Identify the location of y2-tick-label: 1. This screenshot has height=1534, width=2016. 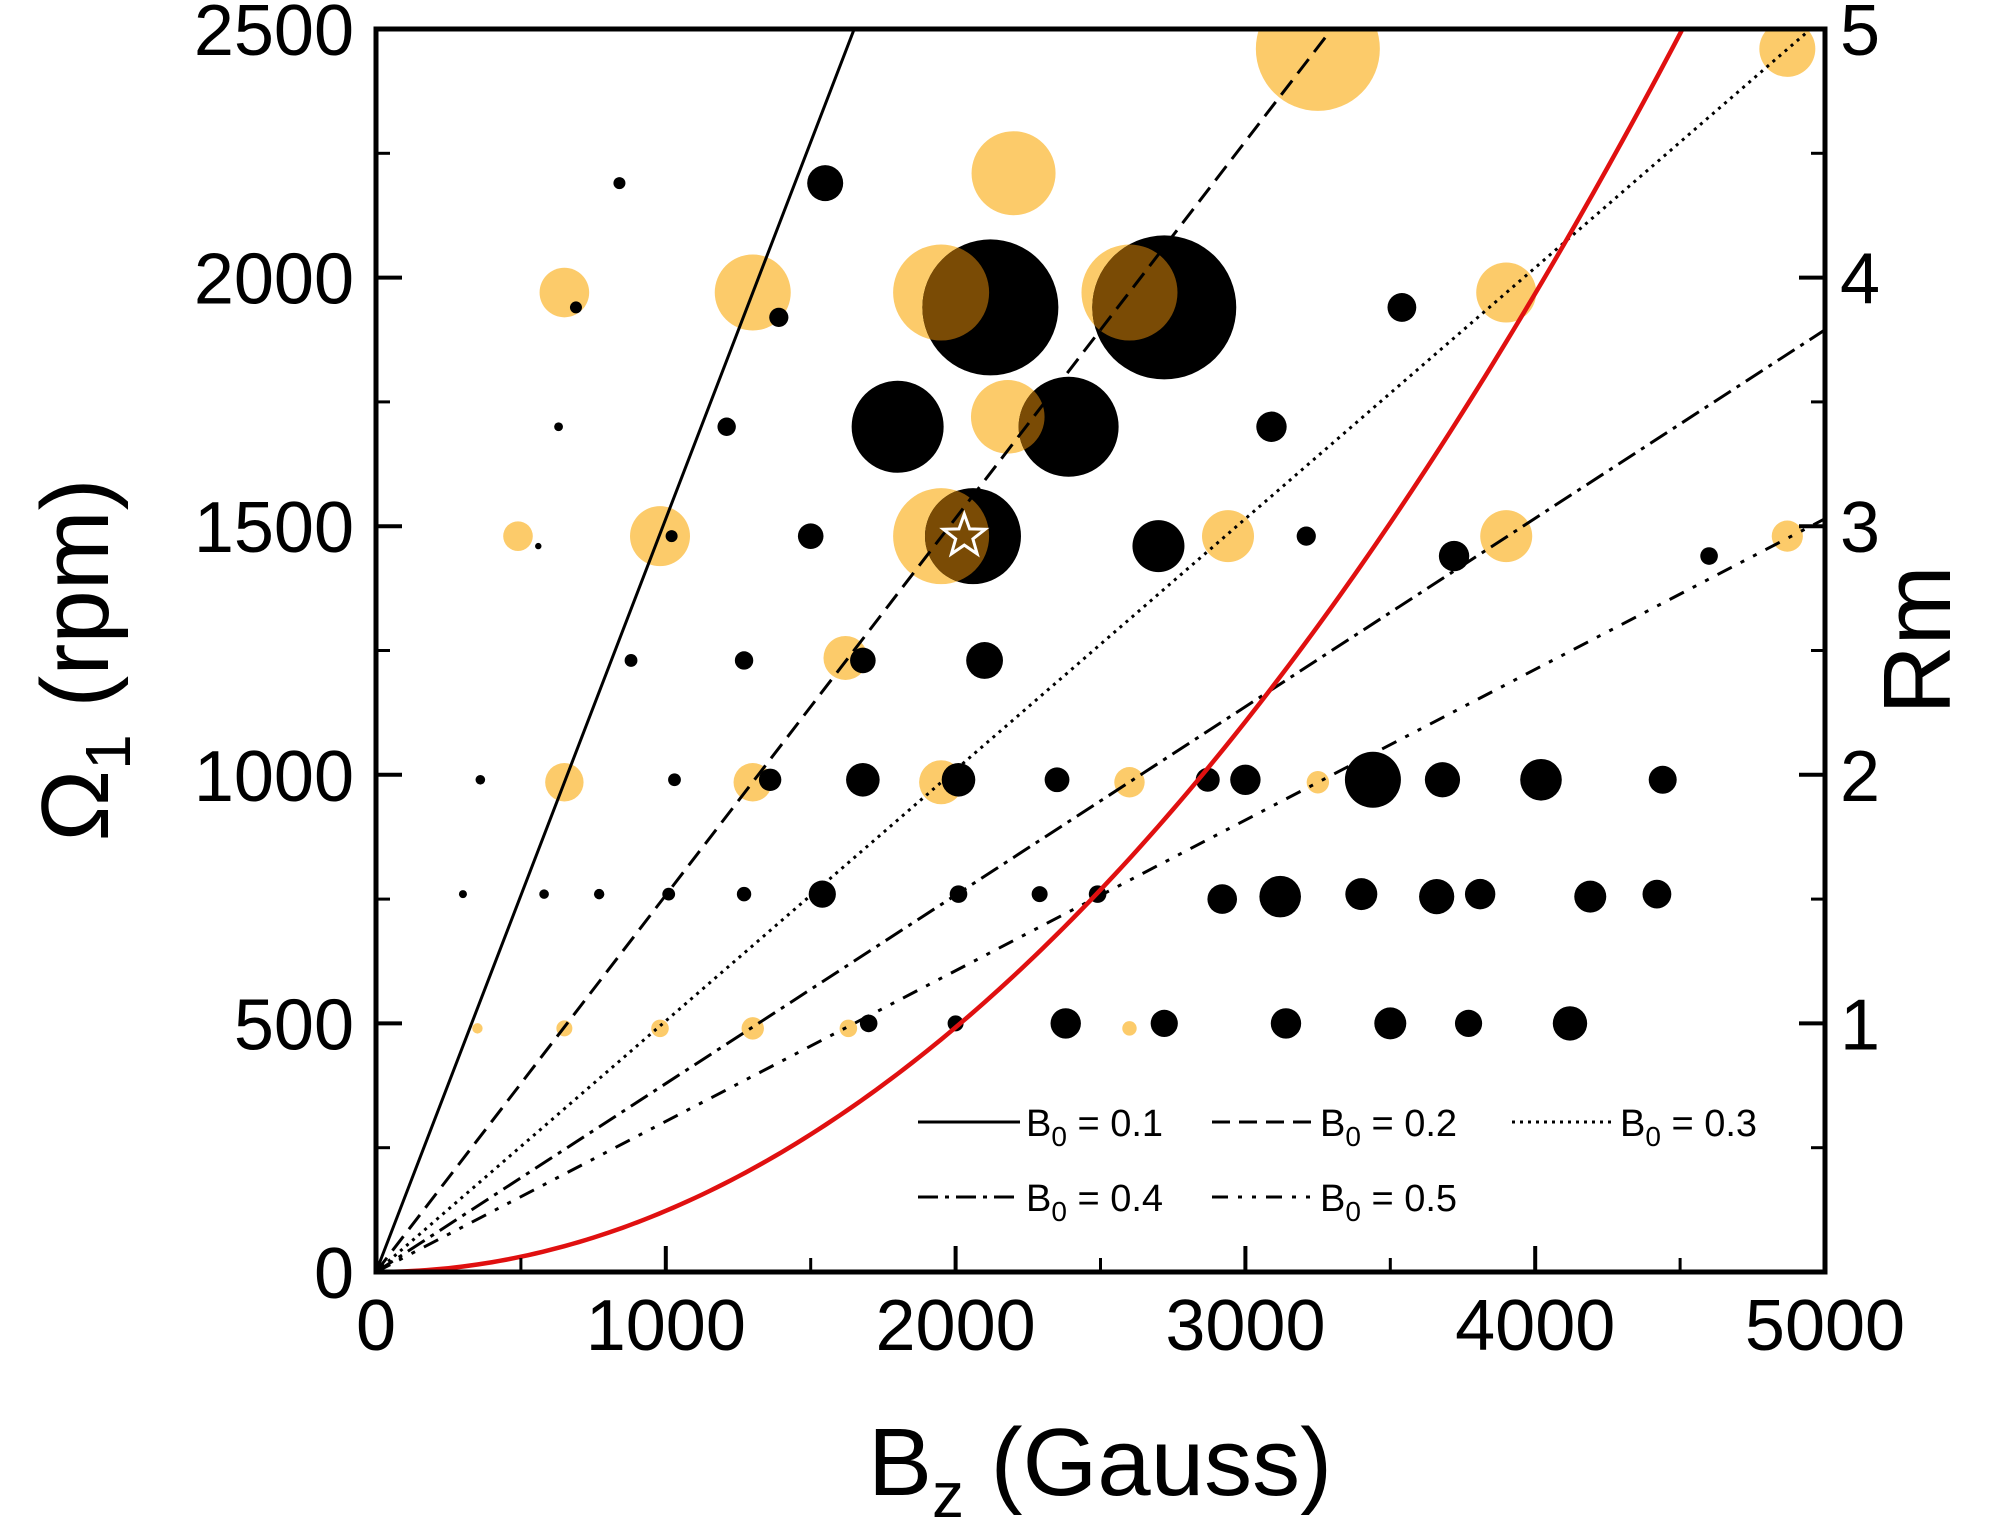
(1860, 1025).